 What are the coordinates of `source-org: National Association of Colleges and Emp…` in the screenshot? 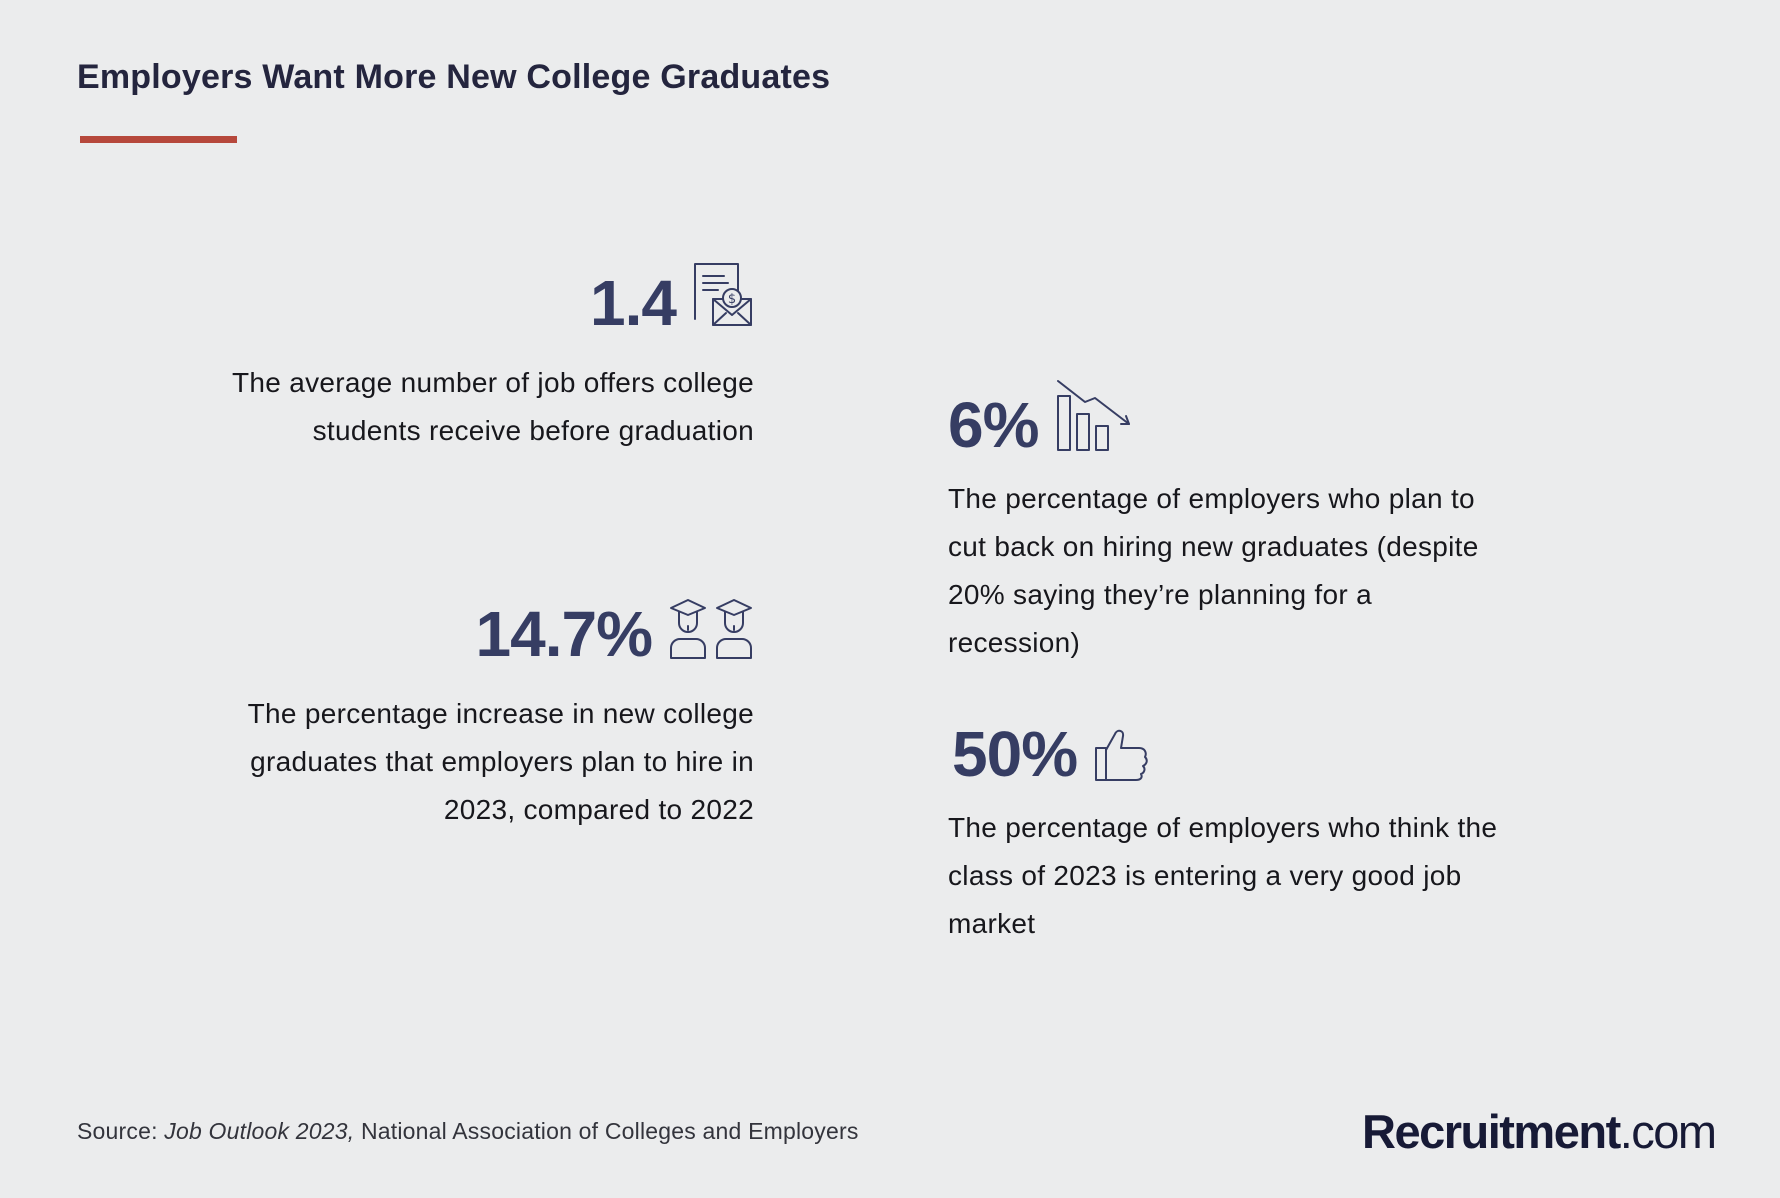 It's located at (609, 1131).